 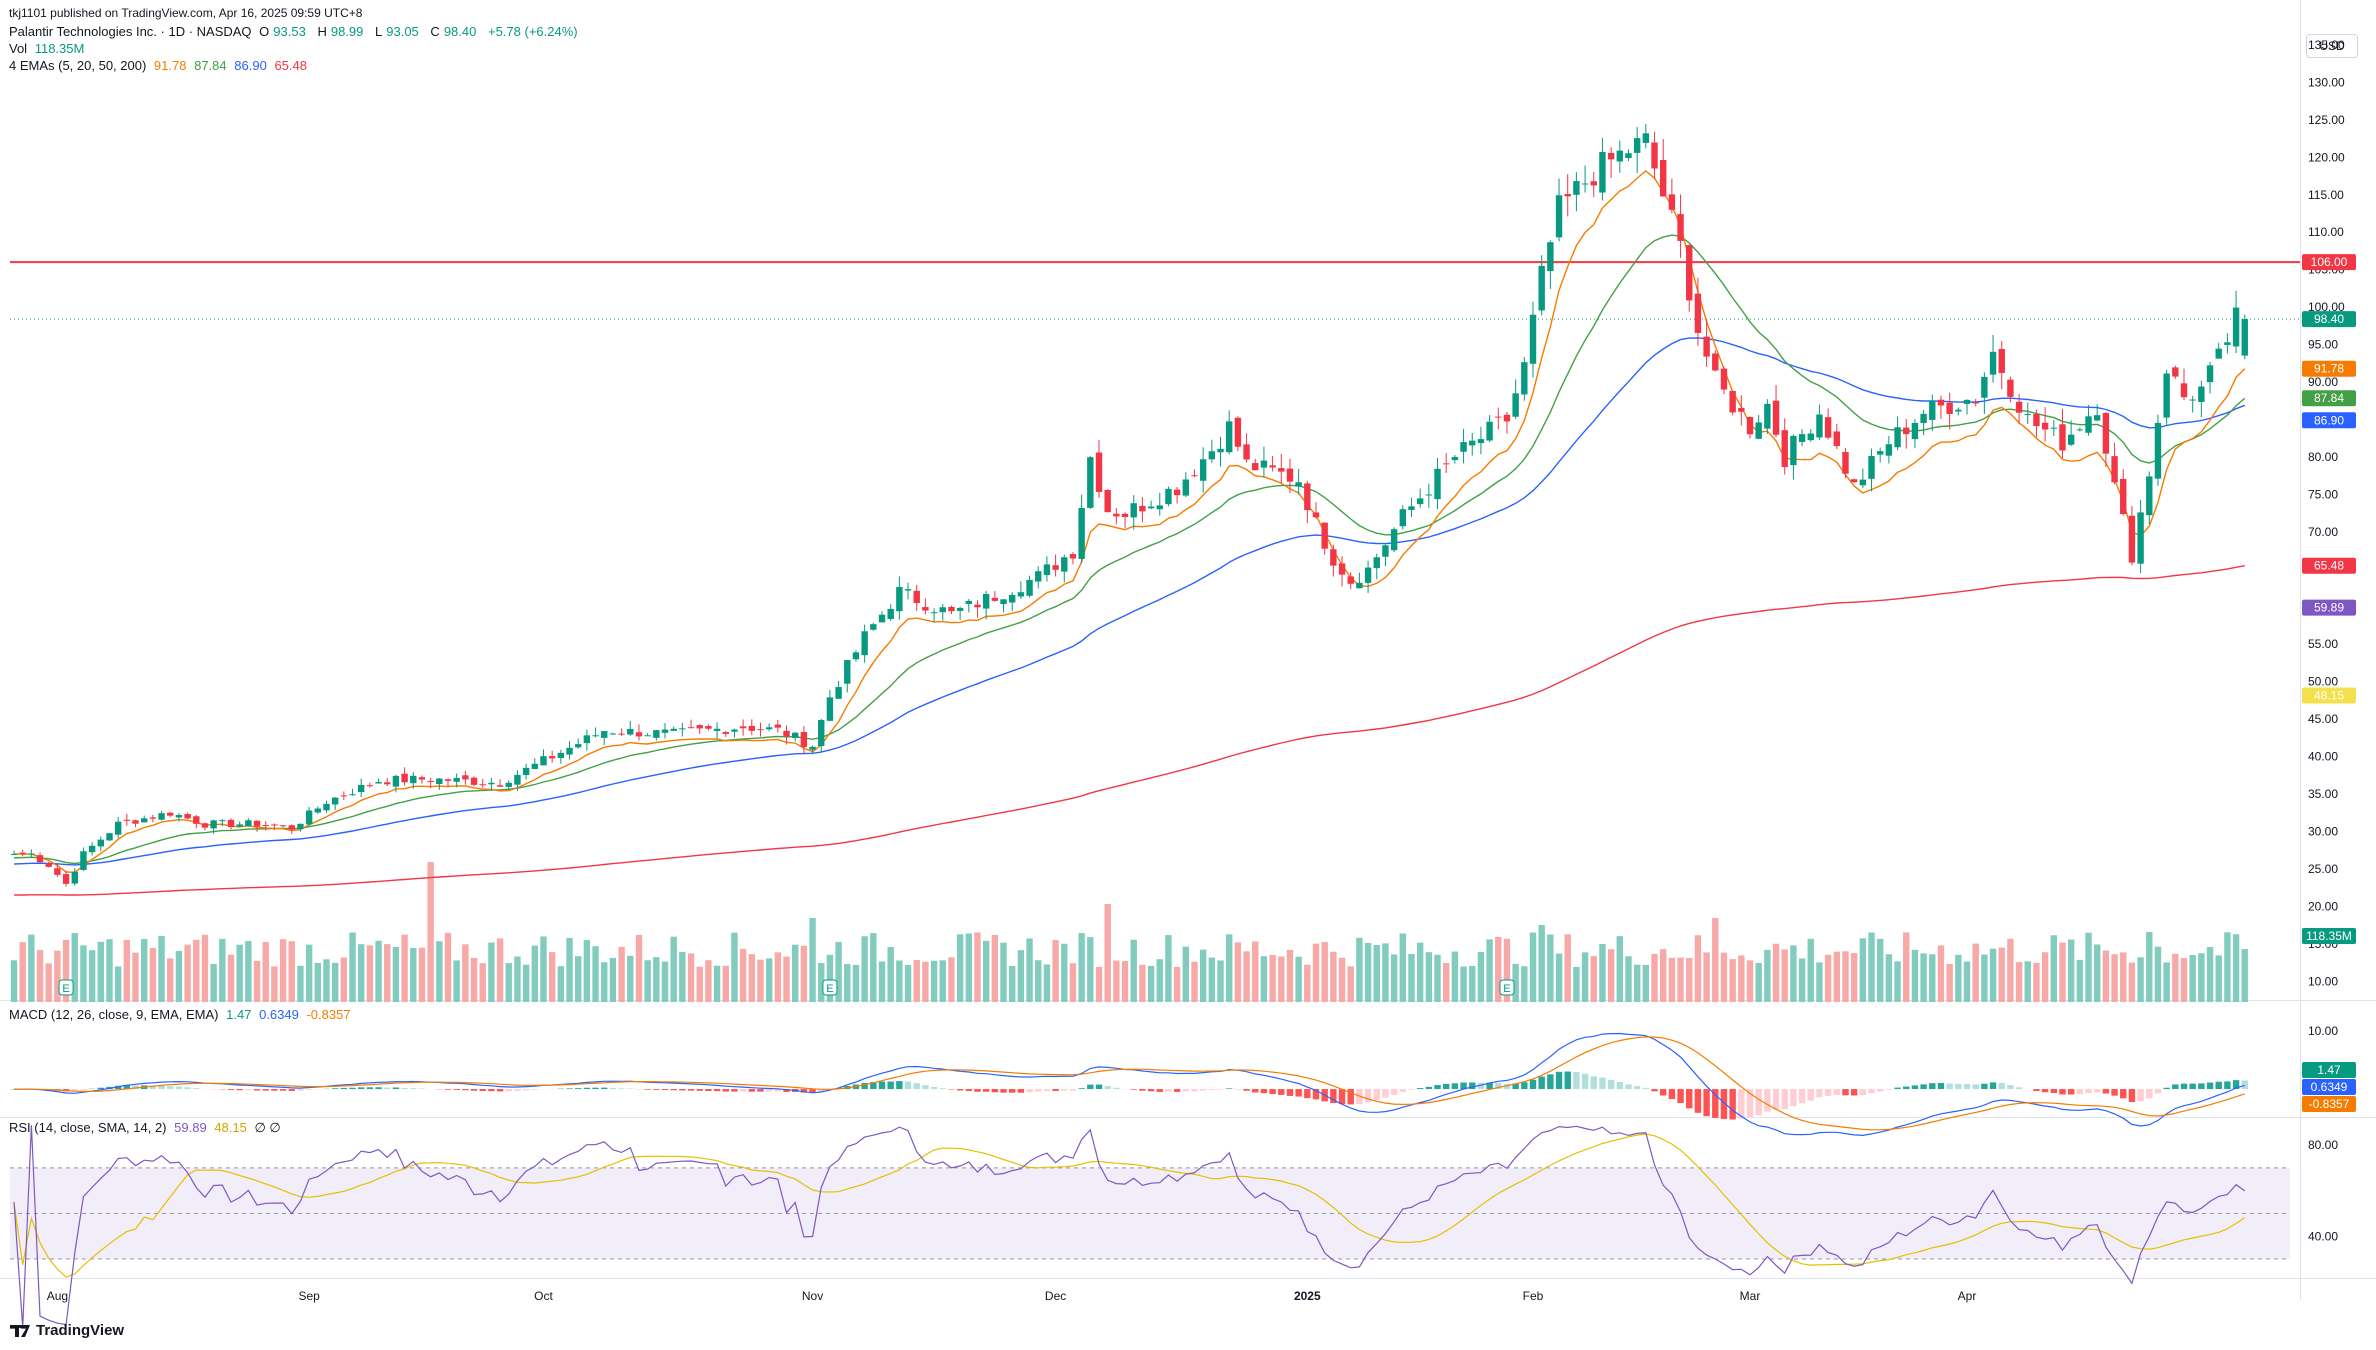 I want to click on volume-legend: Vol 118.35M, so click(x=47, y=48).